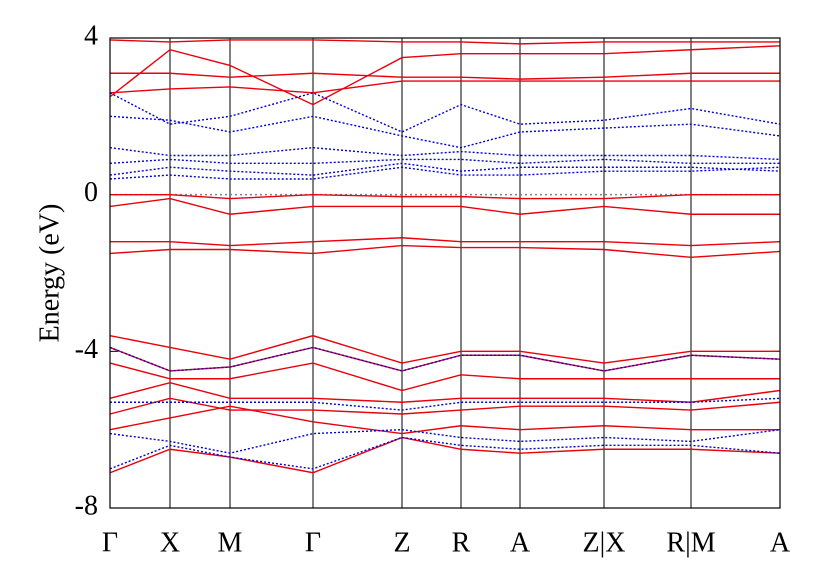  I want to click on y-tick-label: -8, so click(86, 505).